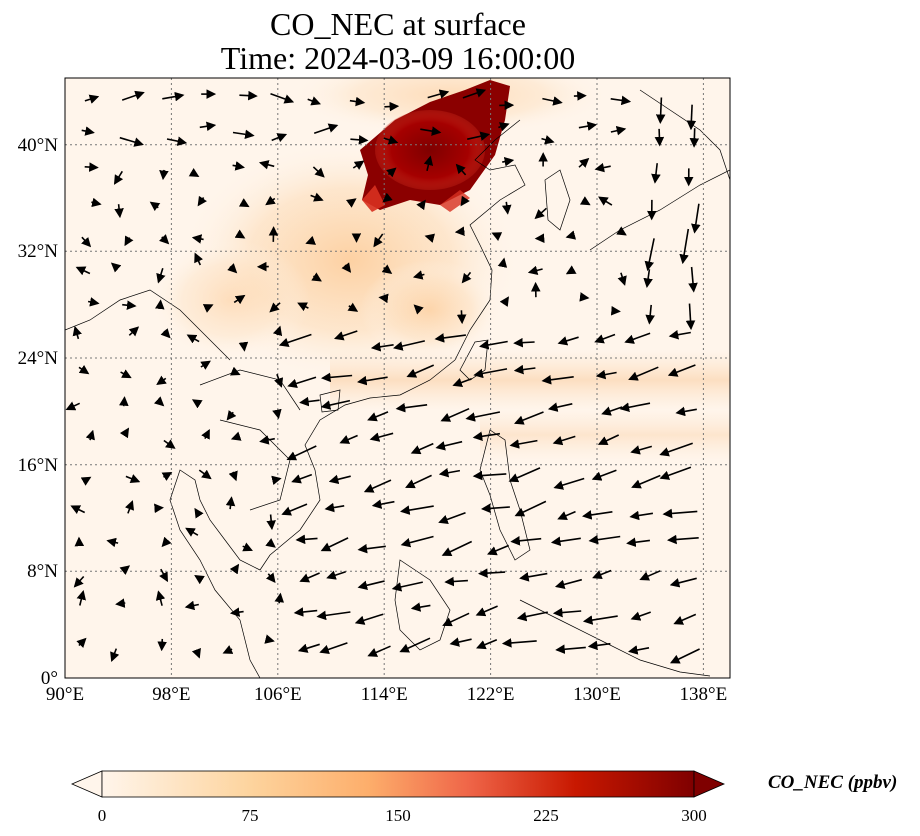 This screenshot has width=920, height=836. What do you see at coordinates (430, 310) in the screenshot?
I see `plume-coast` at bounding box center [430, 310].